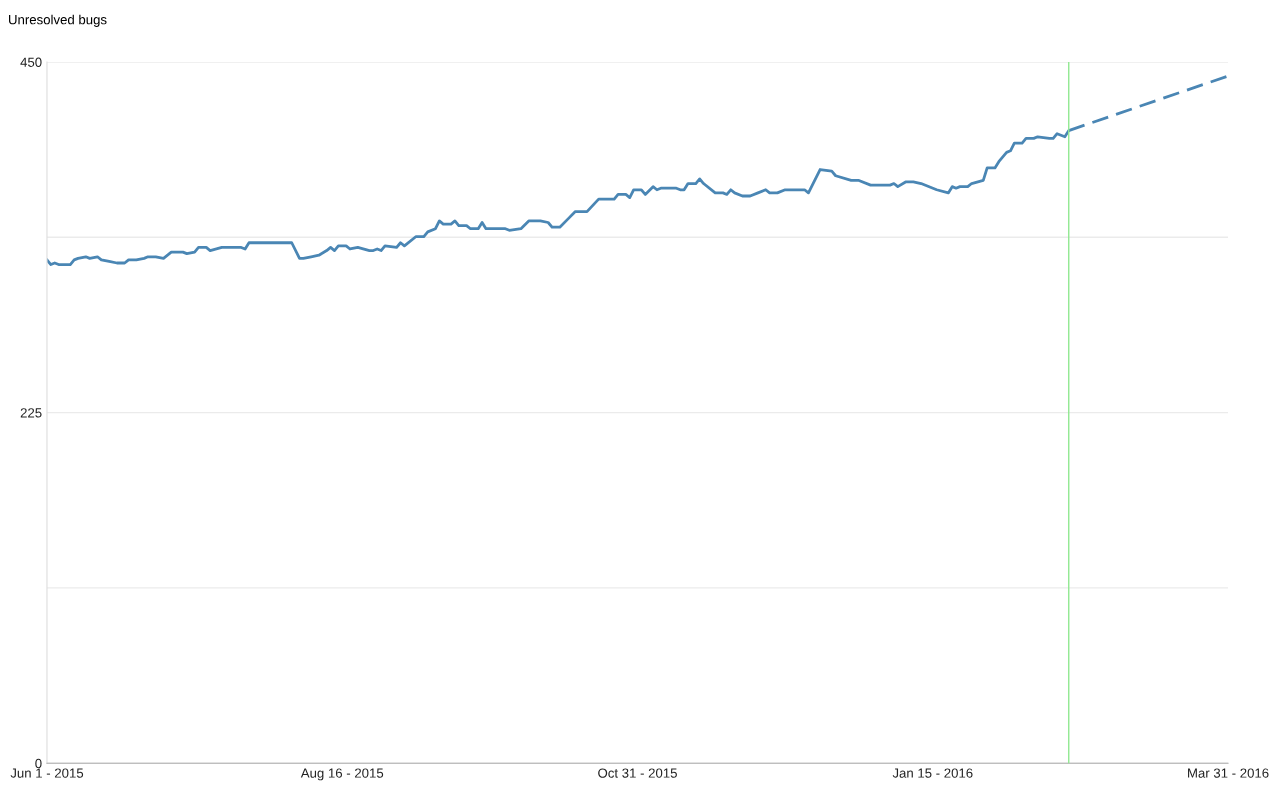 The image size is (1280, 800). I want to click on y-tick-label: 450, so click(31, 62).